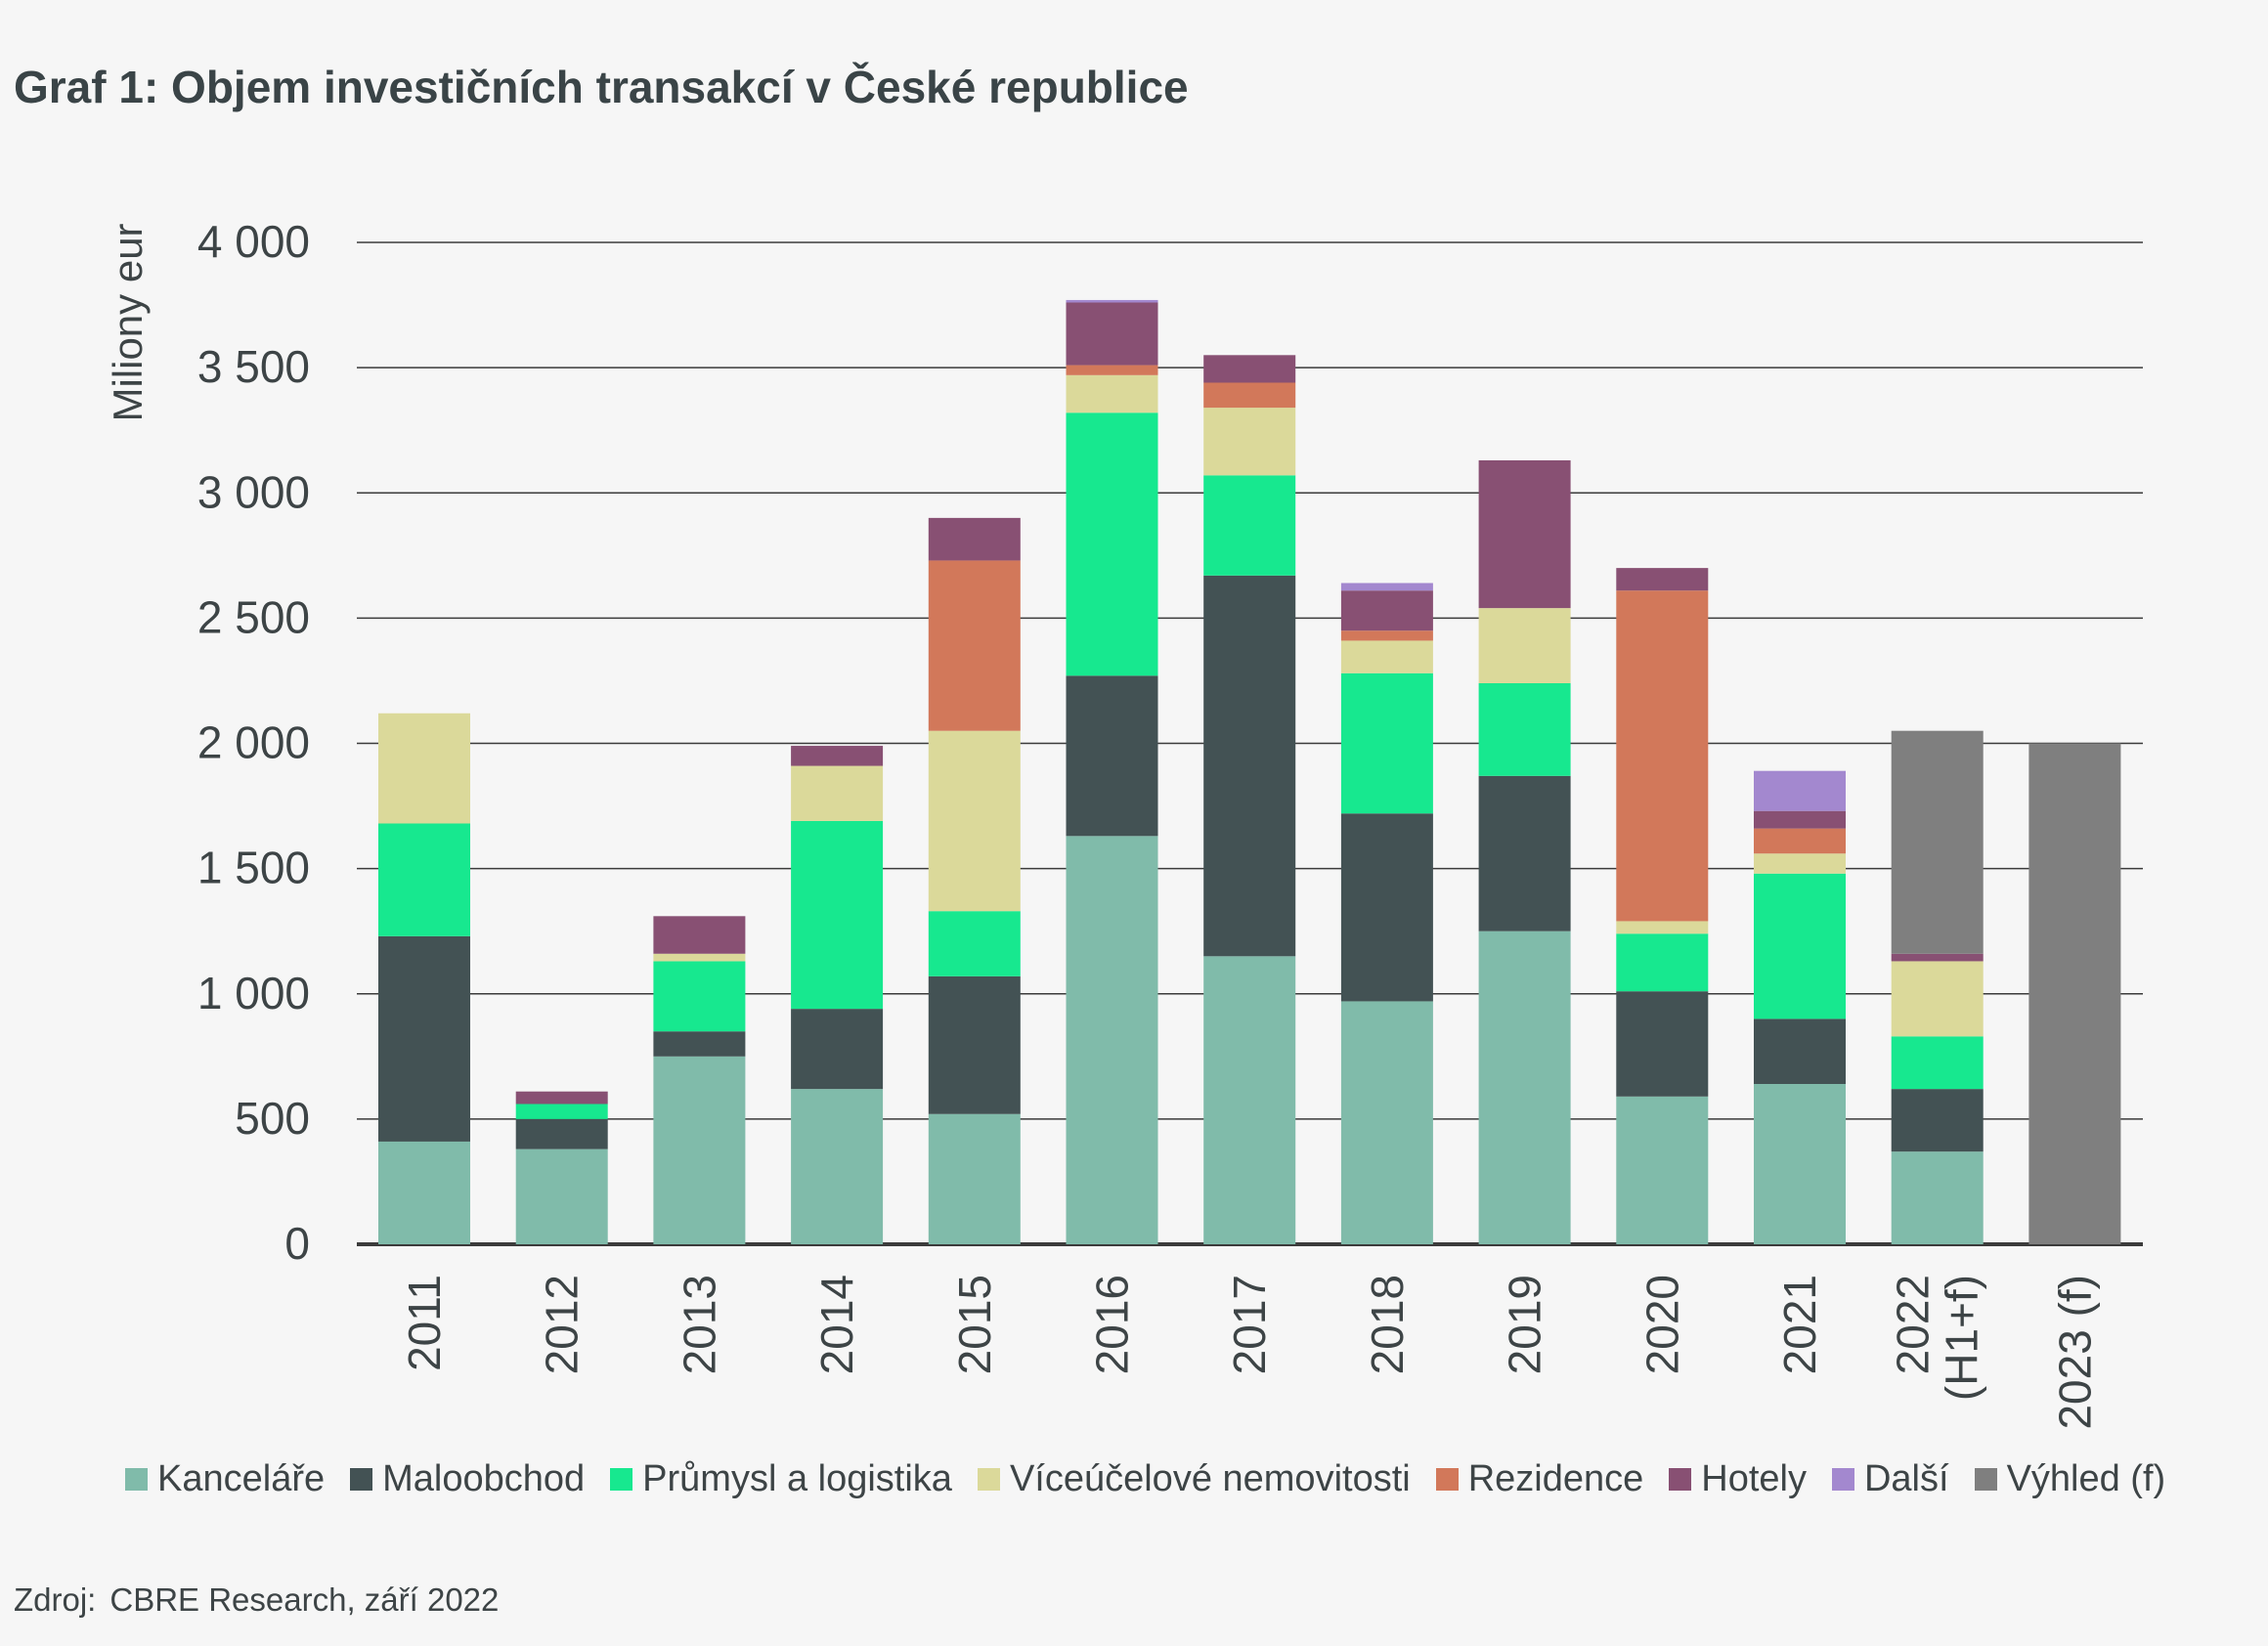 The width and height of the screenshot is (2268, 1646). What do you see at coordinates (253, 742) in the screenshot?
I see `y-tick-label: 2 000` at bounding box center [253, 742].